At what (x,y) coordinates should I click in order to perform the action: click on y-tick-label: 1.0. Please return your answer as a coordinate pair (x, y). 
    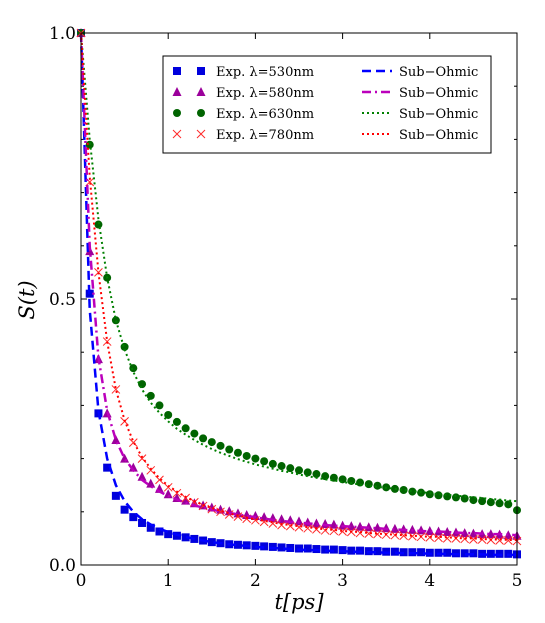
    Looking at the image, I should click on (62, 34).